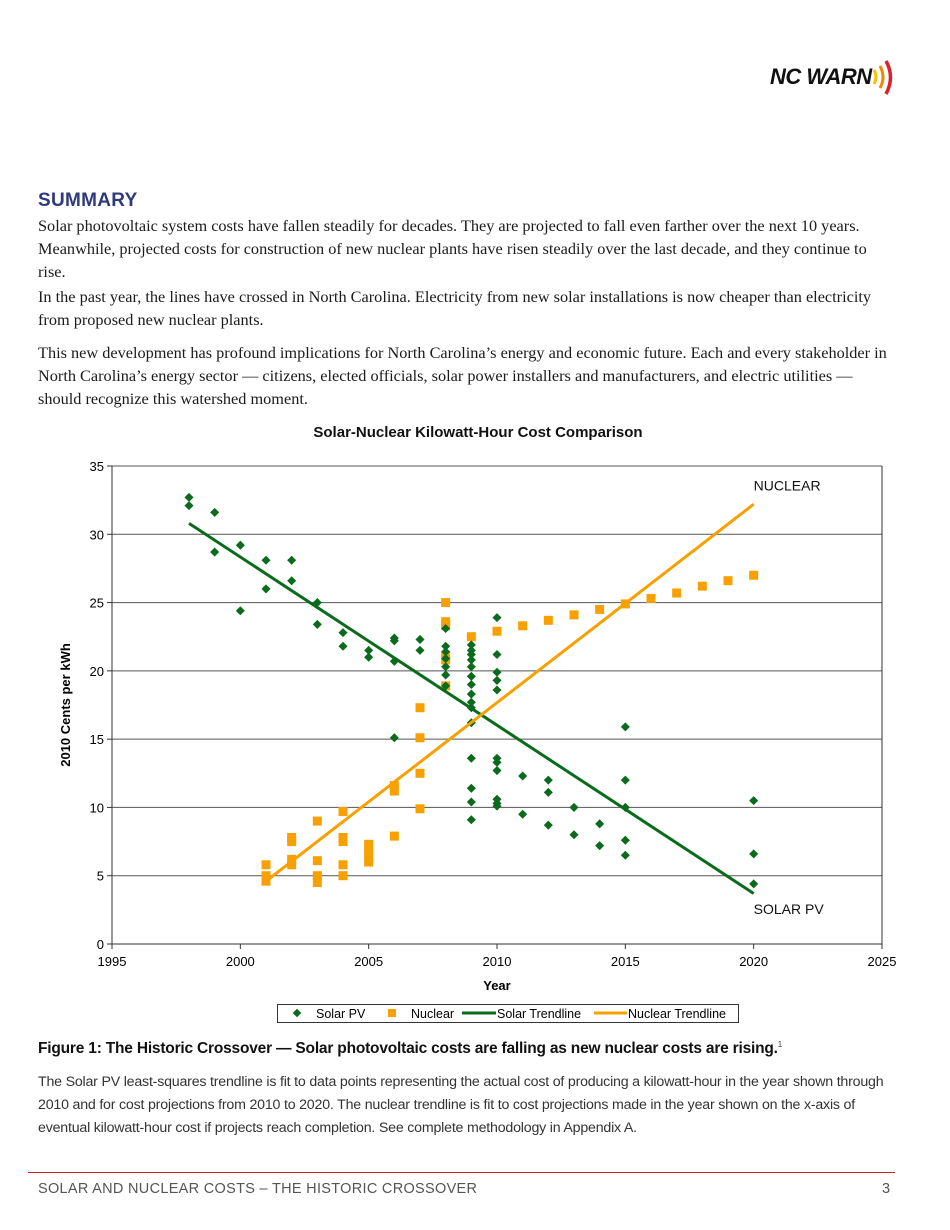 The image size is (950, 1230). I want to click on x-tick-label: 2025, so click(882, 961).